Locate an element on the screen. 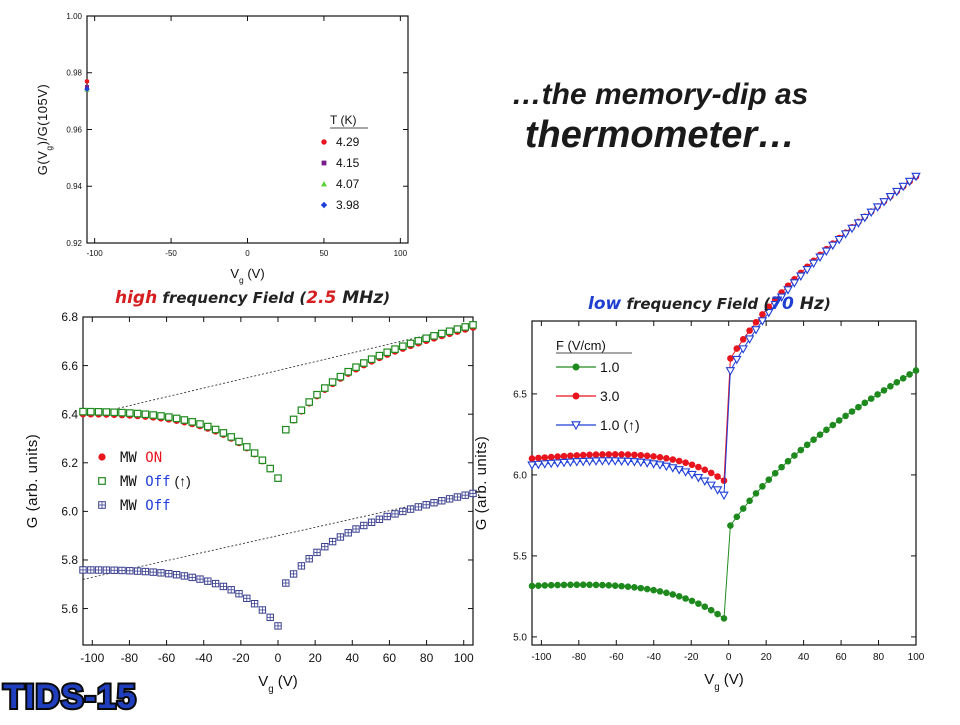 This screenshot has width=960, height=725. legend-label: MW Off is located at coordinates (145, 506).